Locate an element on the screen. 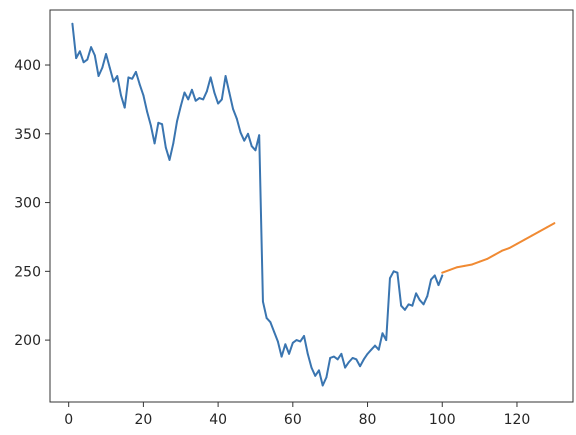 Image resolution: width=576 pixels, height=435 pixels. x-tick-label: 80 is located at coordinates (368, 420).